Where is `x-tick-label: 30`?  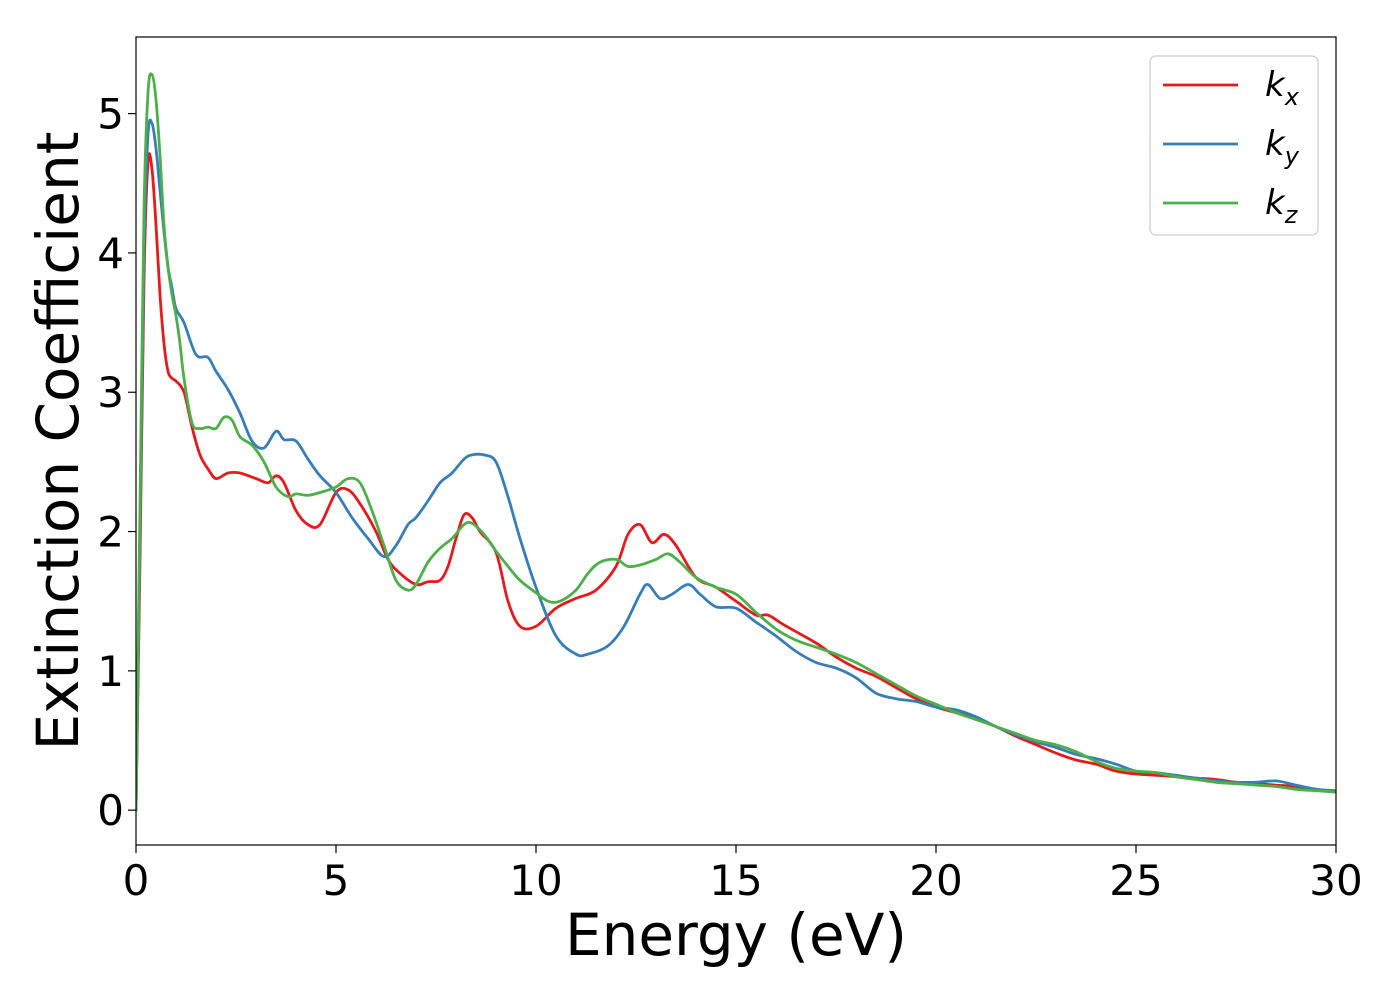
x-tick-label: 30 is located at coordinates (1335, 880).